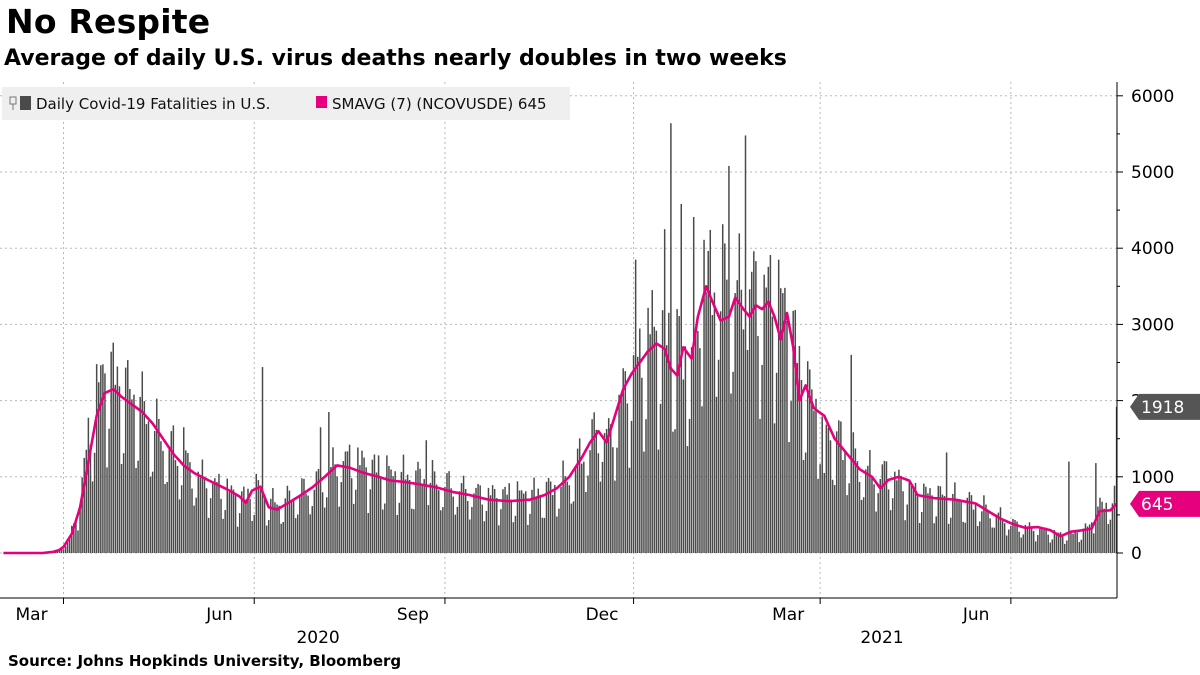 The image size is (1200, 675). Describe the element at coordinates (1162, 408) in the screenshot. I see `daily-last-value-tag-label: 1918` at that location.